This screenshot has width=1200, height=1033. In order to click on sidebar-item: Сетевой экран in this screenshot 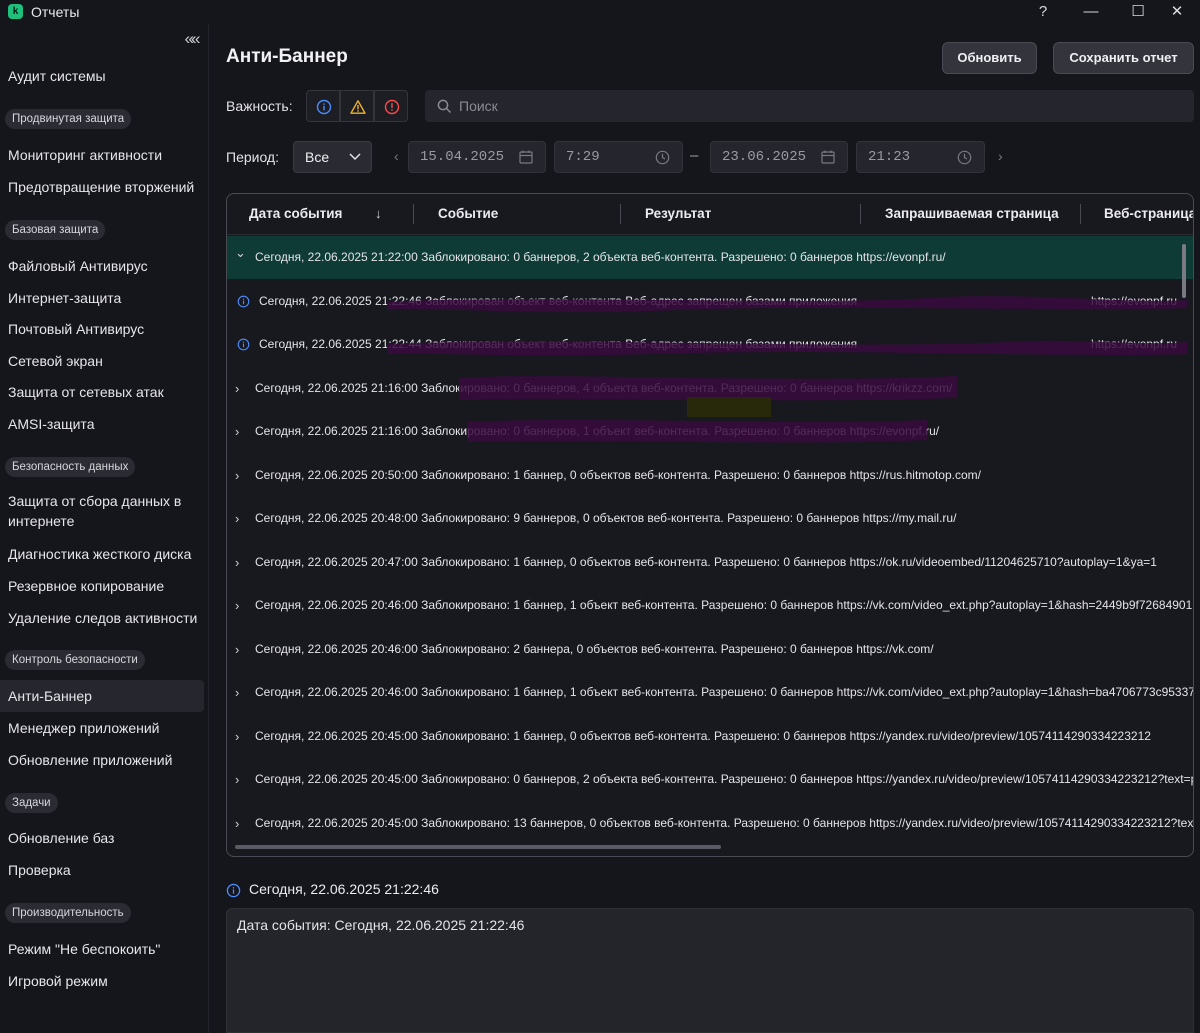, I will do `click(55, 361)`.